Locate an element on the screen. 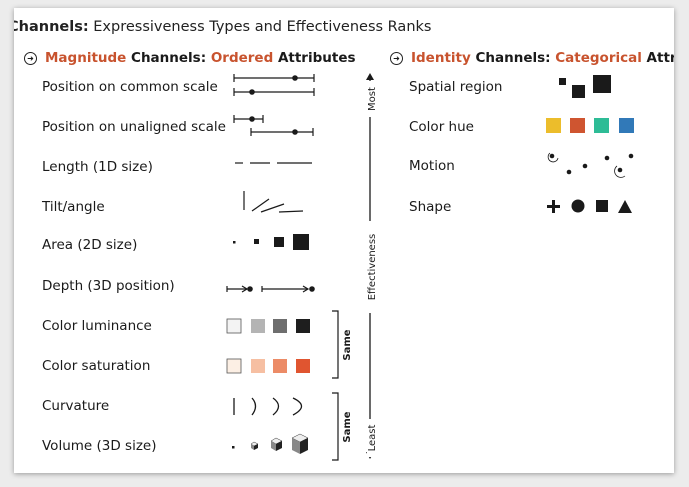 Image resolution: width=689 pixels, height=487 pixels. row-label-volume: Volume (3D size) is located at coordinates (99, 446).